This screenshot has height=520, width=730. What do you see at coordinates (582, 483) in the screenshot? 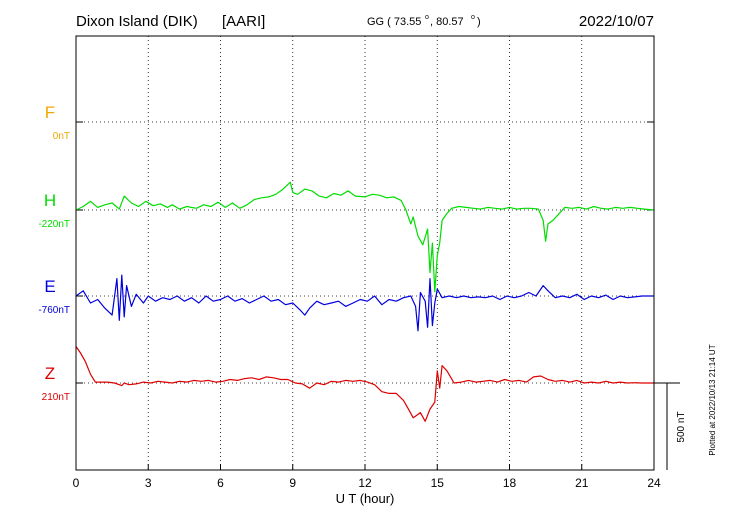
I see `x-tick-label: 21` at bounding box center [582, 483].